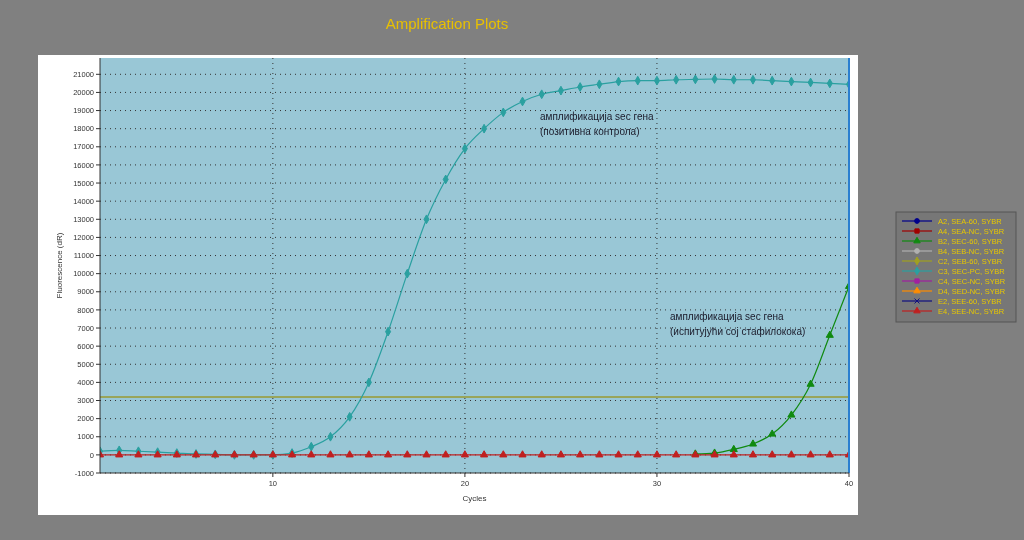 The height and width of the screenshot is (540, 1024). What do you see at coordinates (474, 498) in the screenshot?
I see `x-axis-title: Cycles` at bounding box center [474, 498].